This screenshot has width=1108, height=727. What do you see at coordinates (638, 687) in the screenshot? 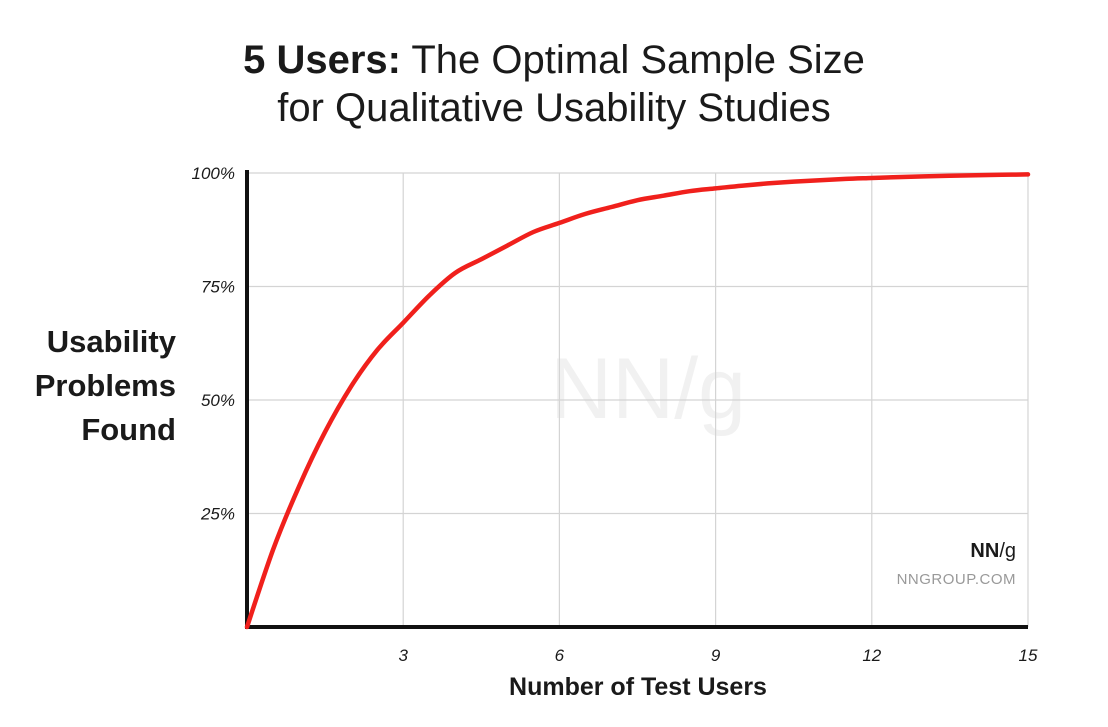
I see `x-axis-label: Number of Test Users` at bounding box center [638, 687].